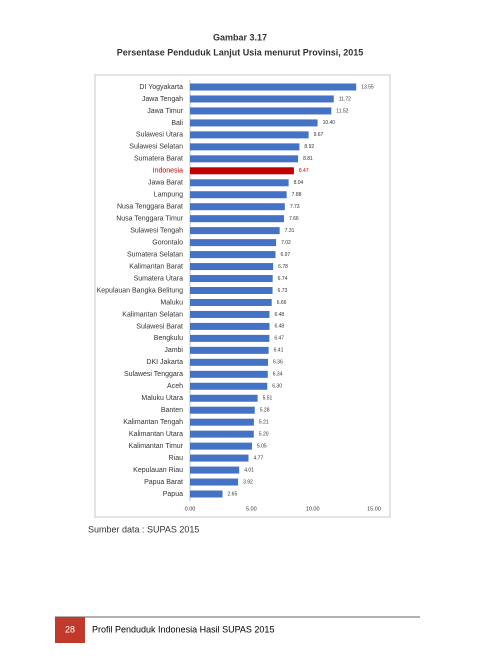  Describe the element at coordinates (158, 159) in the screenshot. I see `y-tick-label: Sumatera Barat` at that location.